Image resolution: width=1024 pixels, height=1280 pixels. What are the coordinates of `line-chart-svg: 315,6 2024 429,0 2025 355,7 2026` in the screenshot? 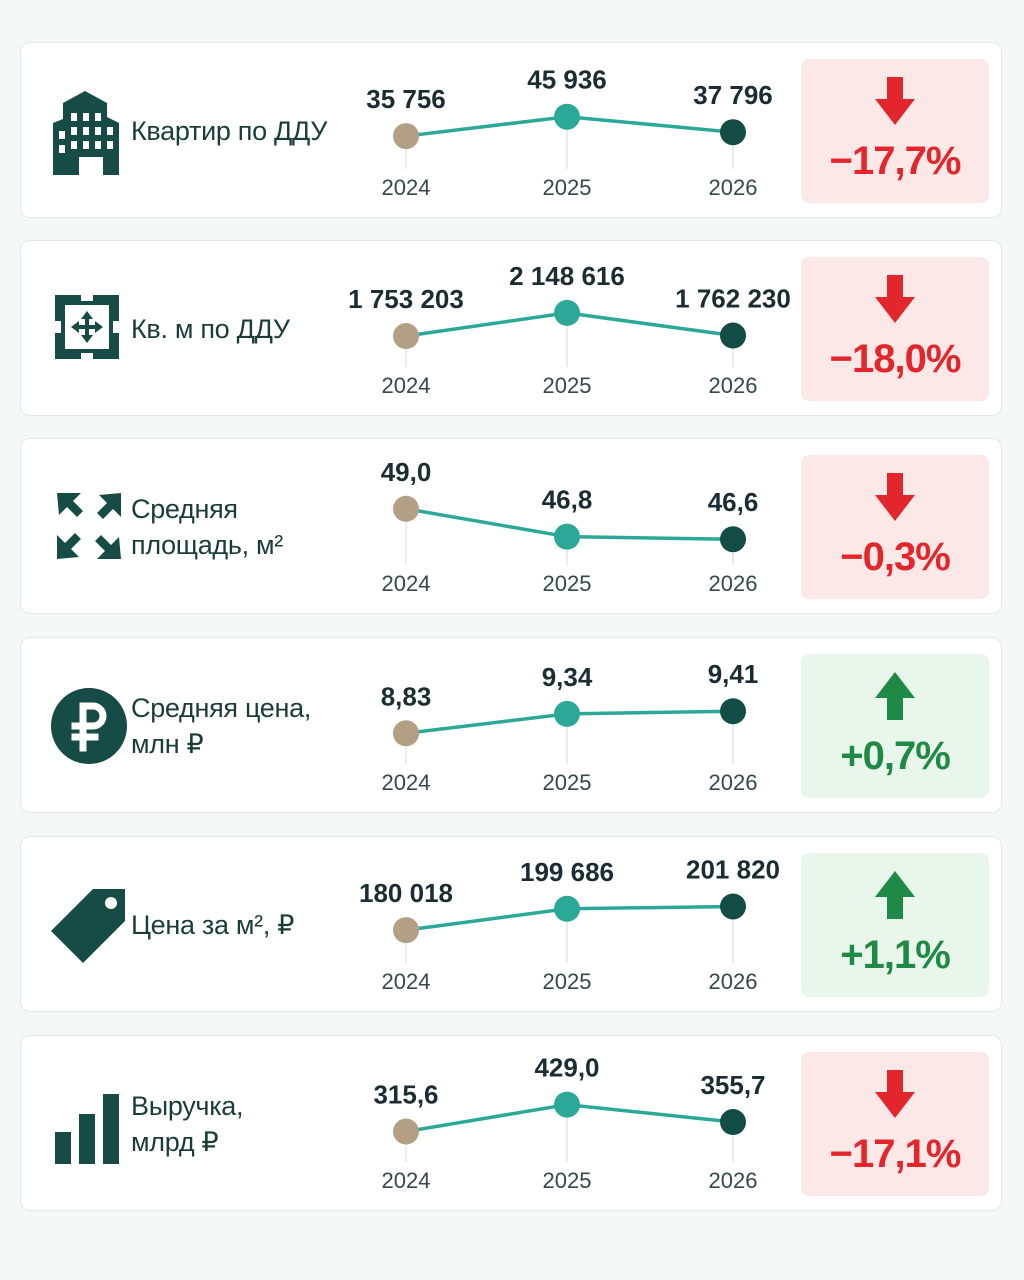 It's located at (569, 1123).